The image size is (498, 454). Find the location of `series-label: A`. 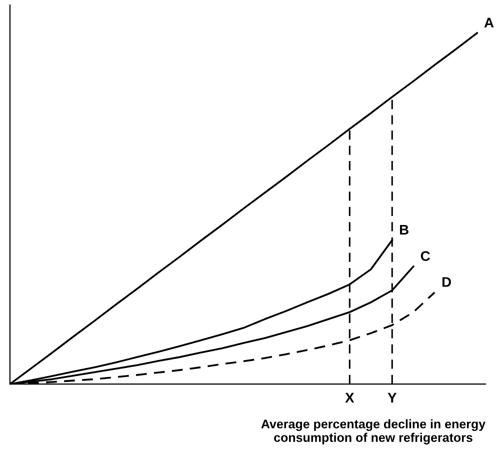

series-label: A is located at coordinates (489, 23).